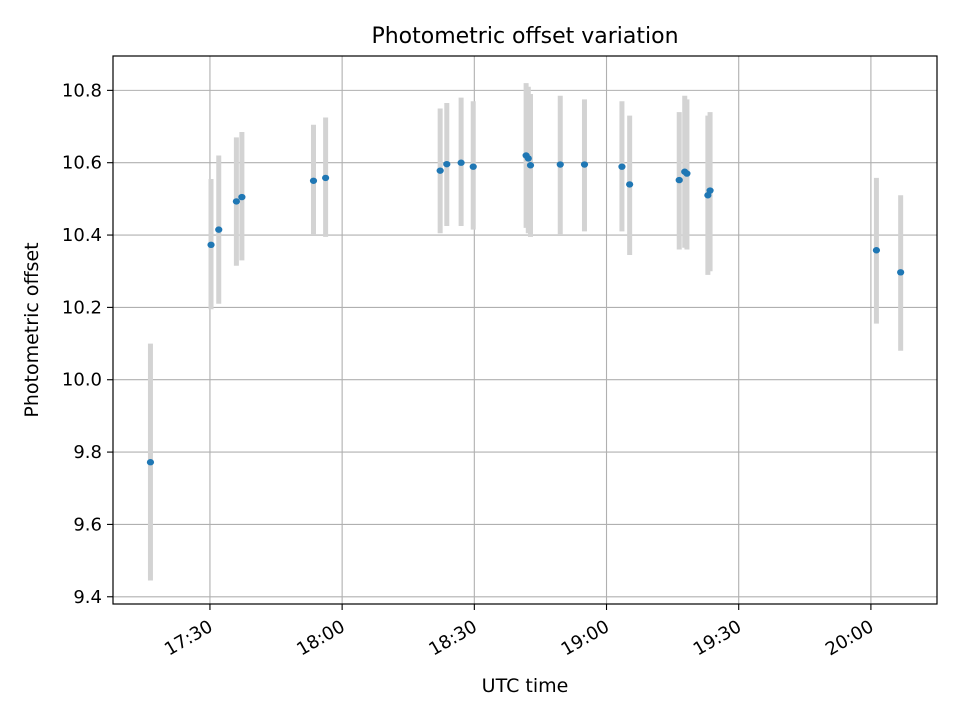 This screenshot has height=720, width=960. Describe the element at coordinates (320, 638) in the screenshot. I see `x-tick-label: 18:00` at that location.